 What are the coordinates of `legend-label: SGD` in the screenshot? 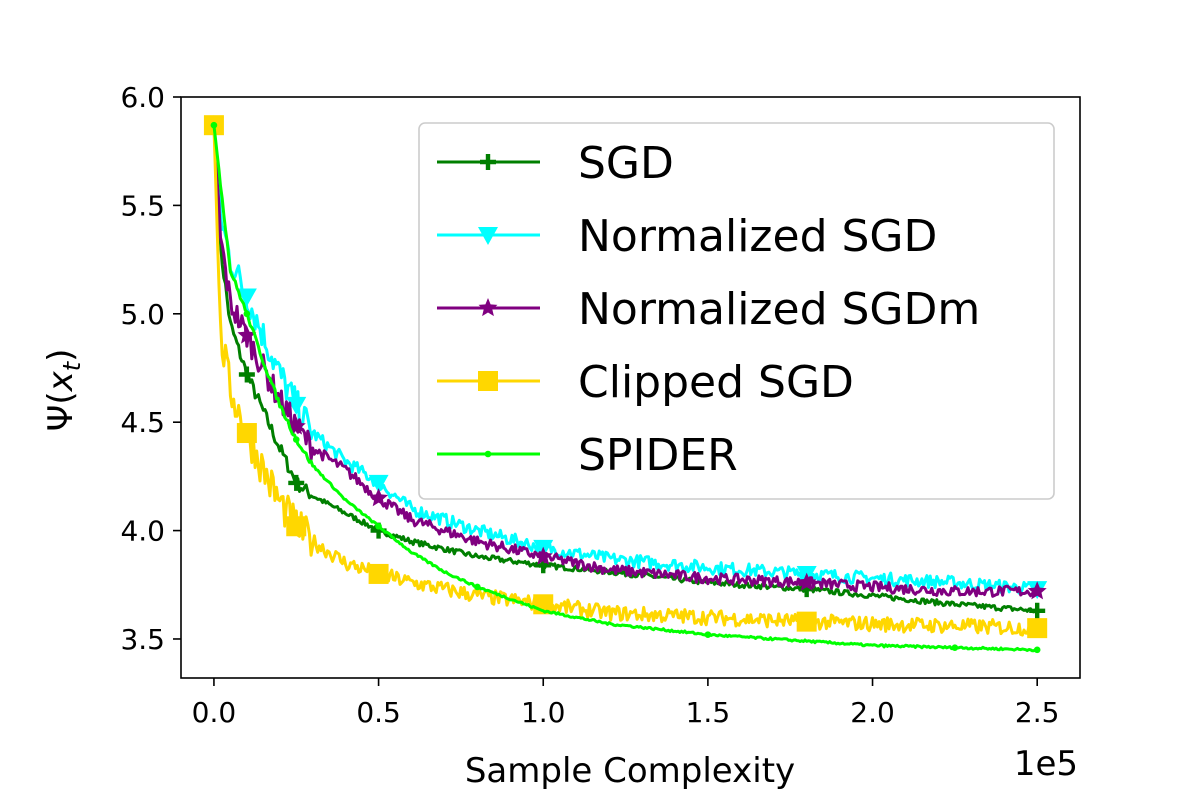 It's located at (626, 163).